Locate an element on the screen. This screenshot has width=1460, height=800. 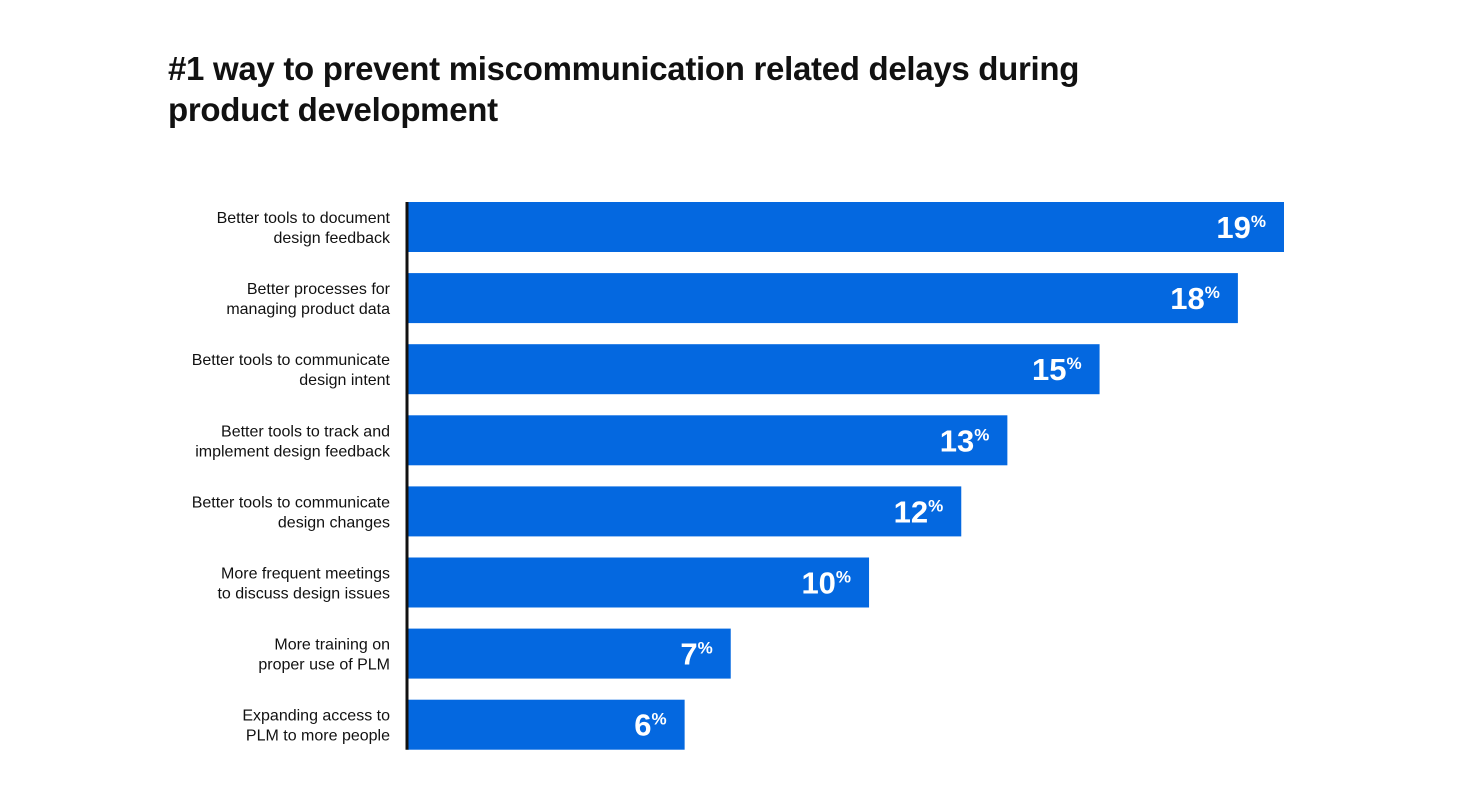
value-label-0: 19% is located at coordinates (1241, 227).